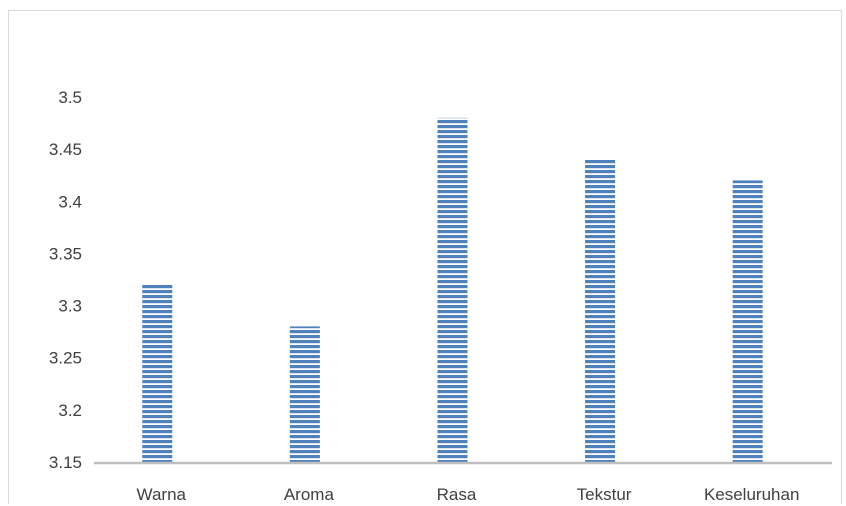 This screenshot has width=846, height=506. Describe the element at coordinates (65, 358) in the screenshot. I see `y-tick-label: 3.25` at that location.